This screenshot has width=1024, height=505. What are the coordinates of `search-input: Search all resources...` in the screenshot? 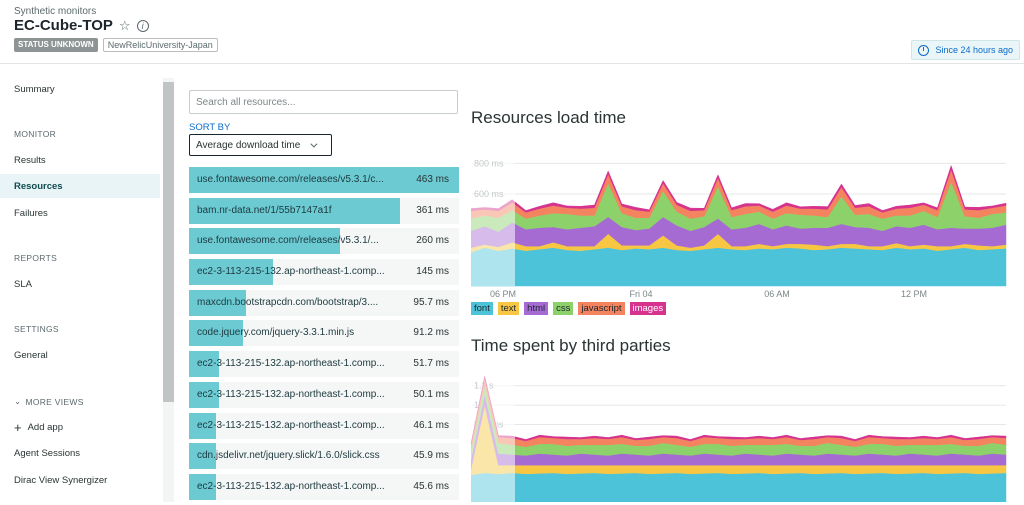 It's located at (323, 102).